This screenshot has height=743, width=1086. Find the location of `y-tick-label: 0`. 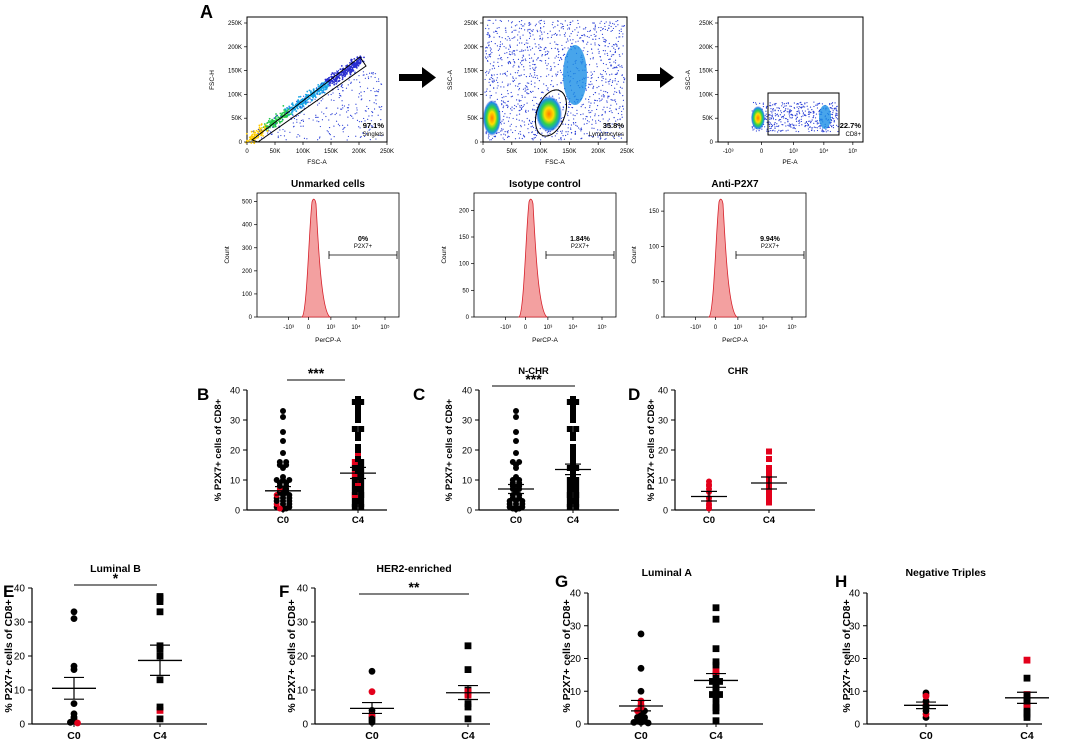

y-tick-label: 0 is located at coordinates (857, 725).